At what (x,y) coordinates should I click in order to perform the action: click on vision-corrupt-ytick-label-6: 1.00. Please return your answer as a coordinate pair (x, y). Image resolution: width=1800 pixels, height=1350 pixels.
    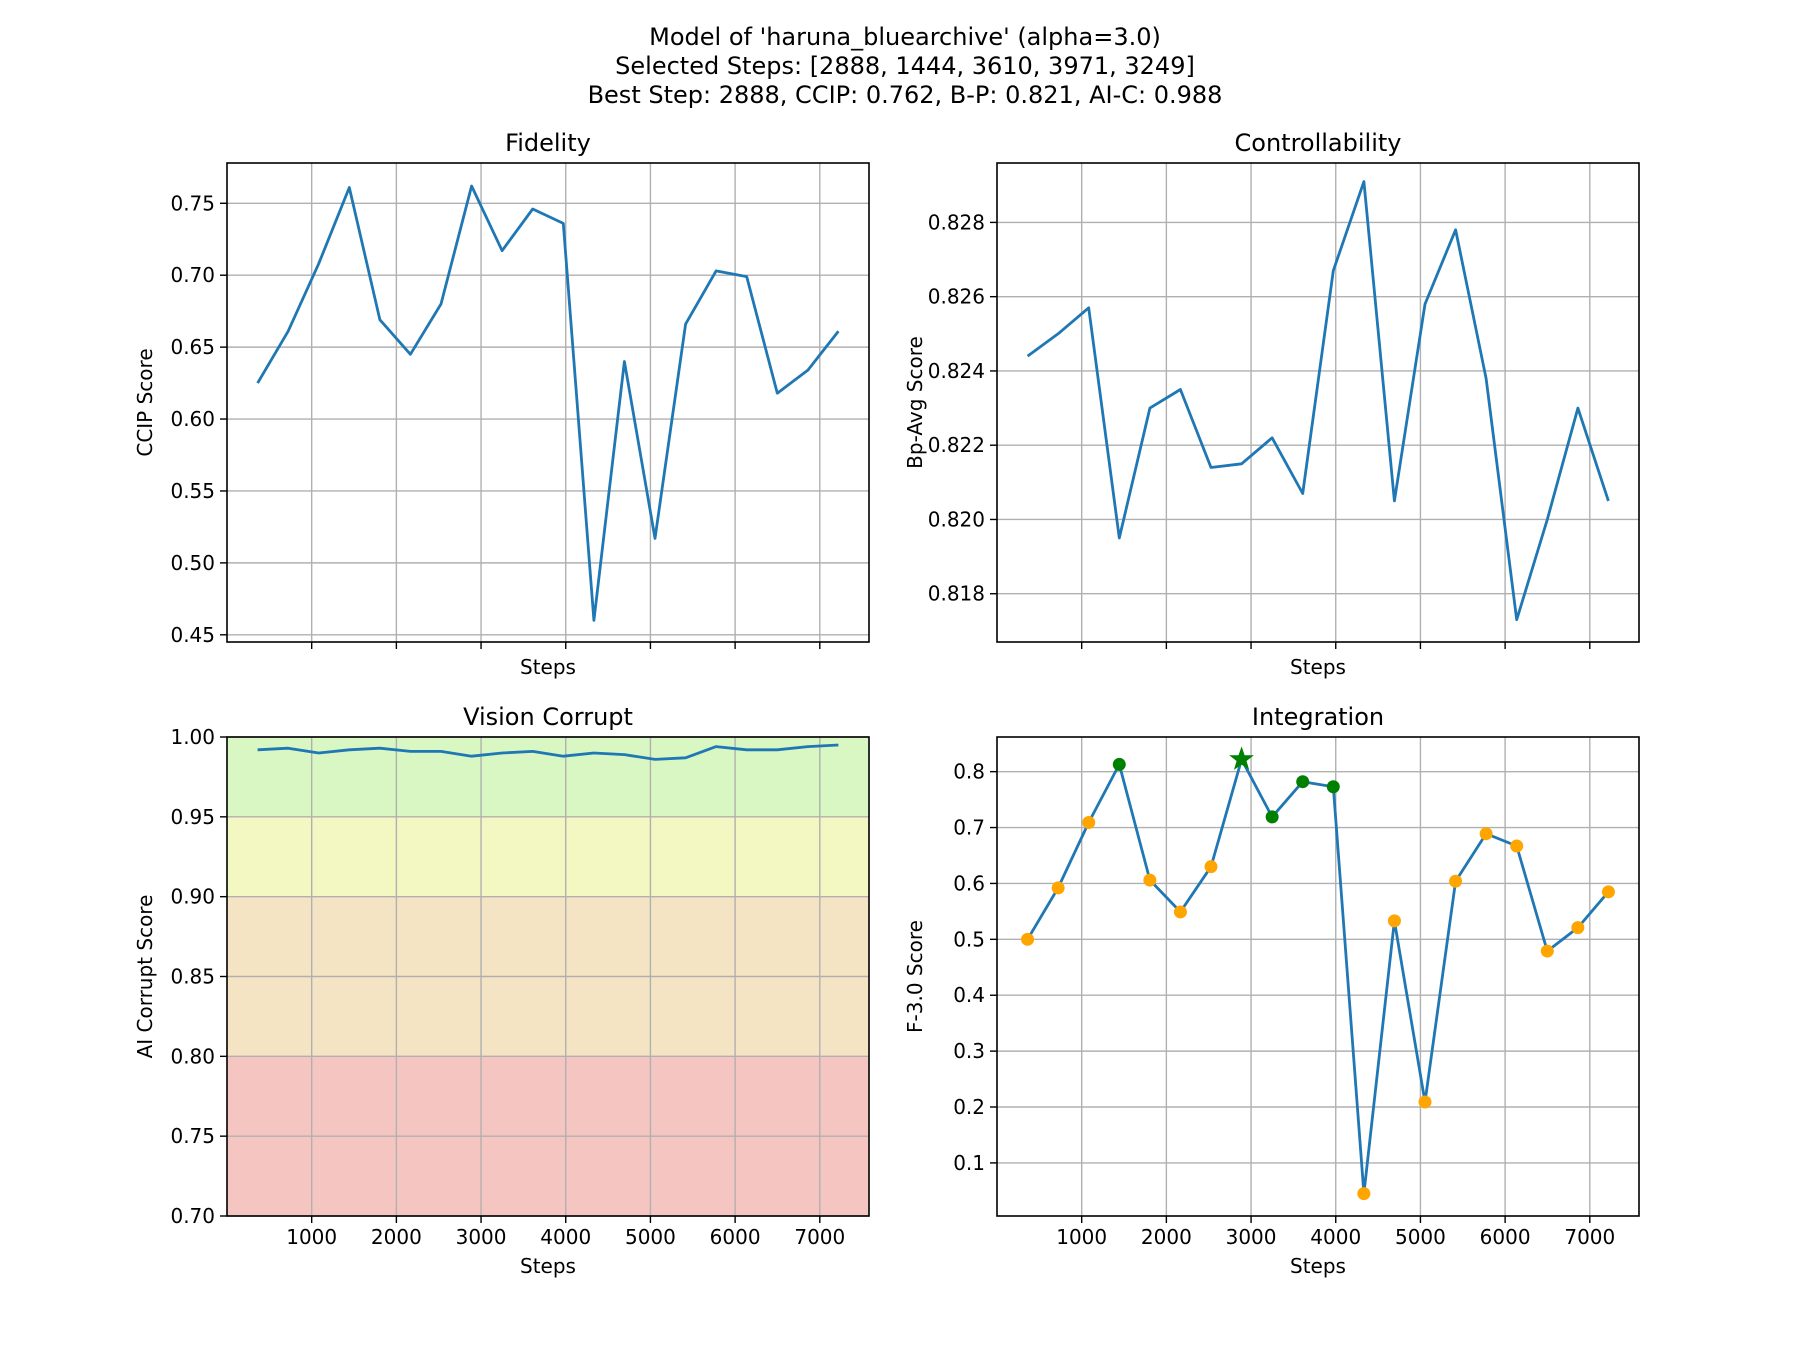
    Looking at the image, I should click on (192, 737).